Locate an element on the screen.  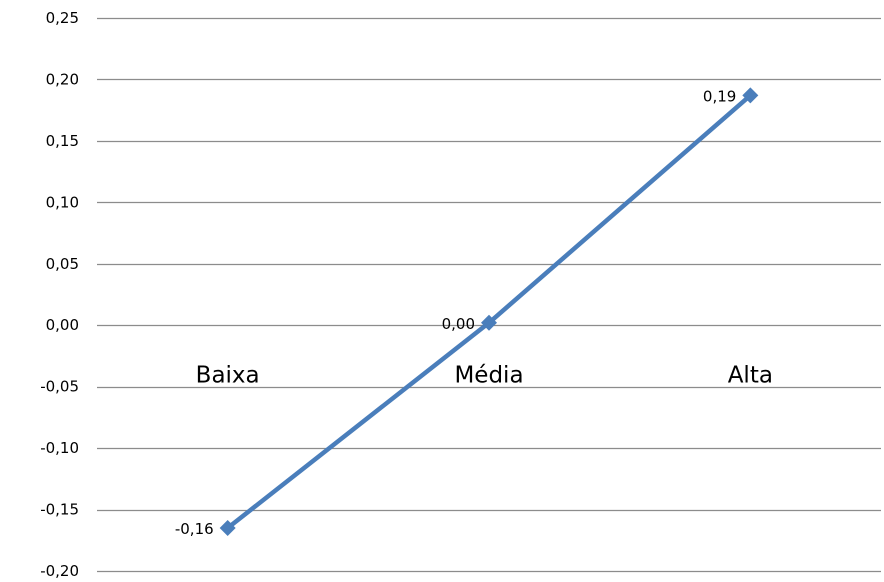
category-labels: Baixa Média Alta is located at coordinates (484, 376).